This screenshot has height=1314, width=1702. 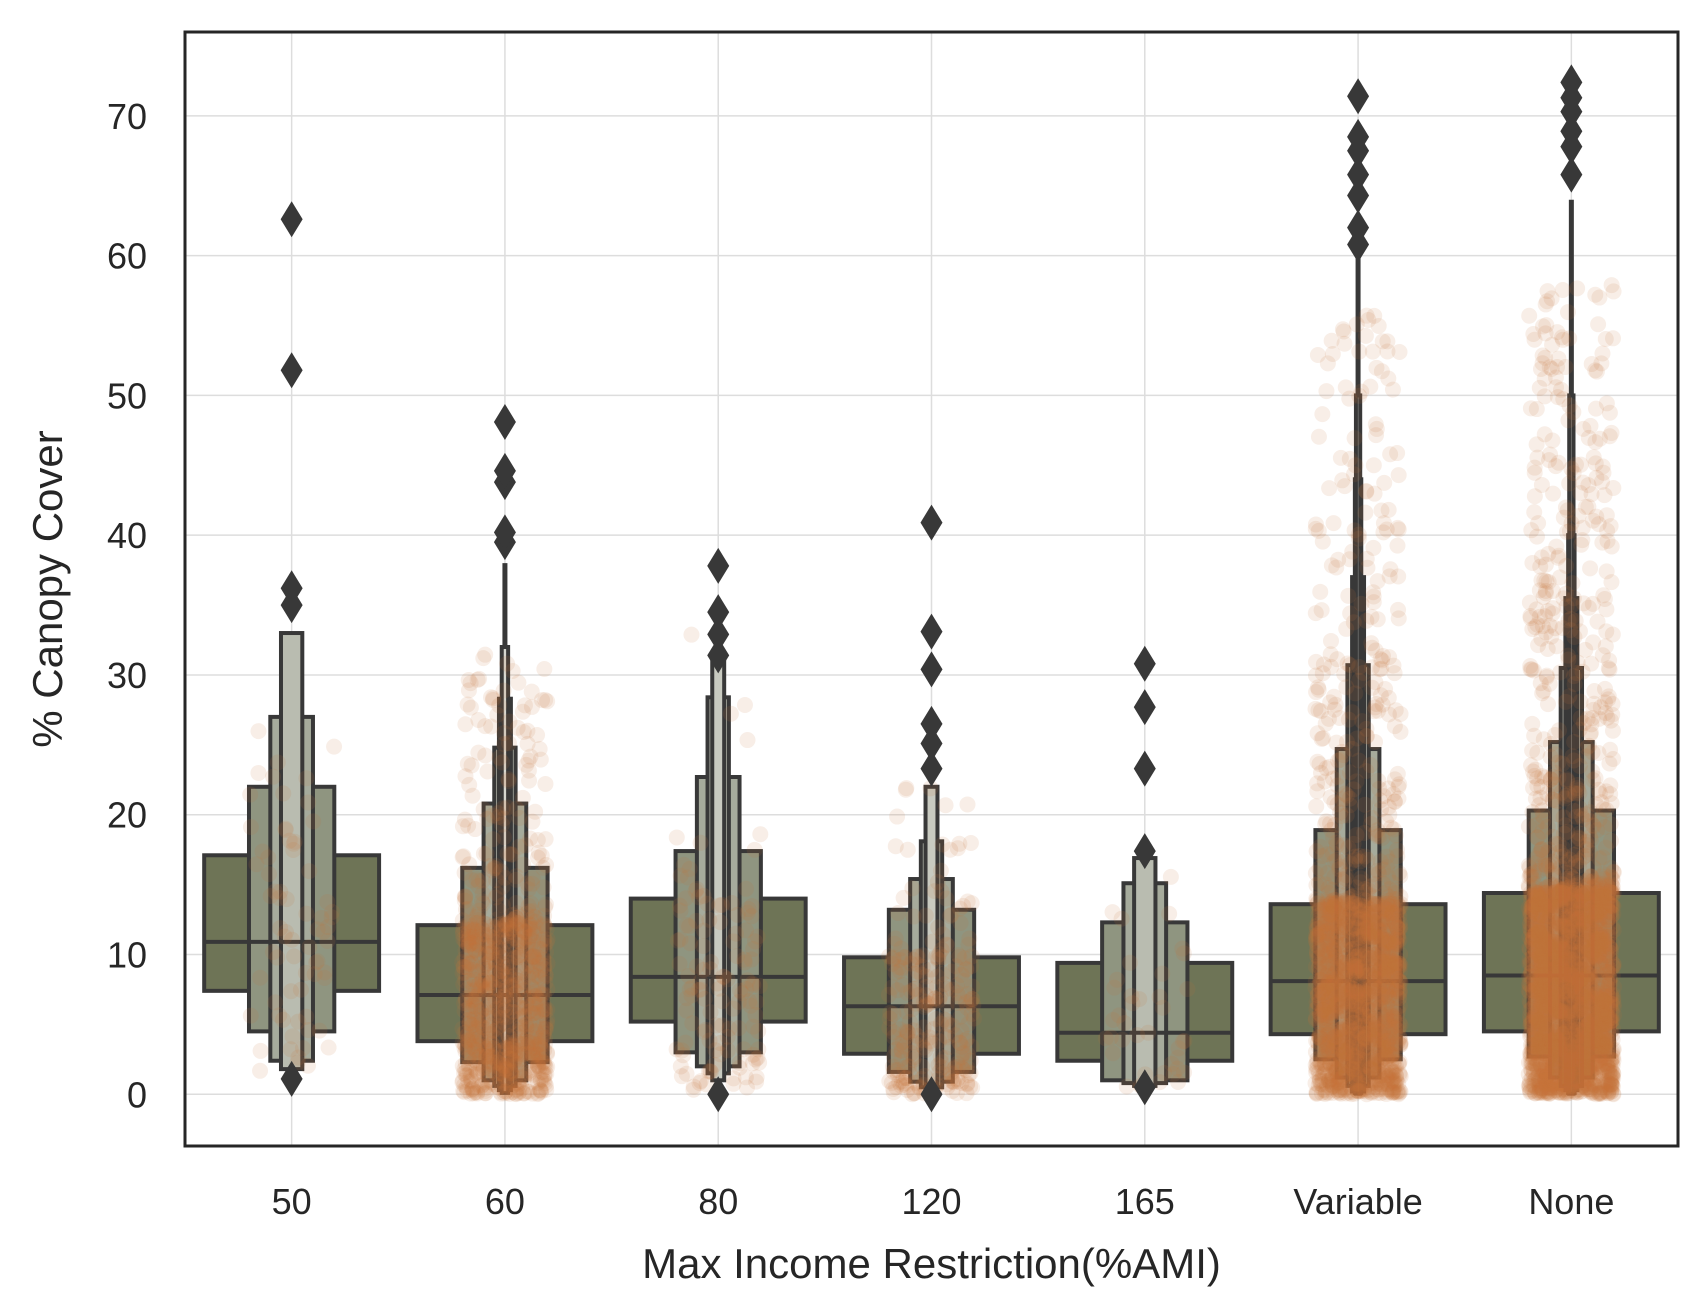 I want to click on box-level-6-None, so click(x=1571, y=744).